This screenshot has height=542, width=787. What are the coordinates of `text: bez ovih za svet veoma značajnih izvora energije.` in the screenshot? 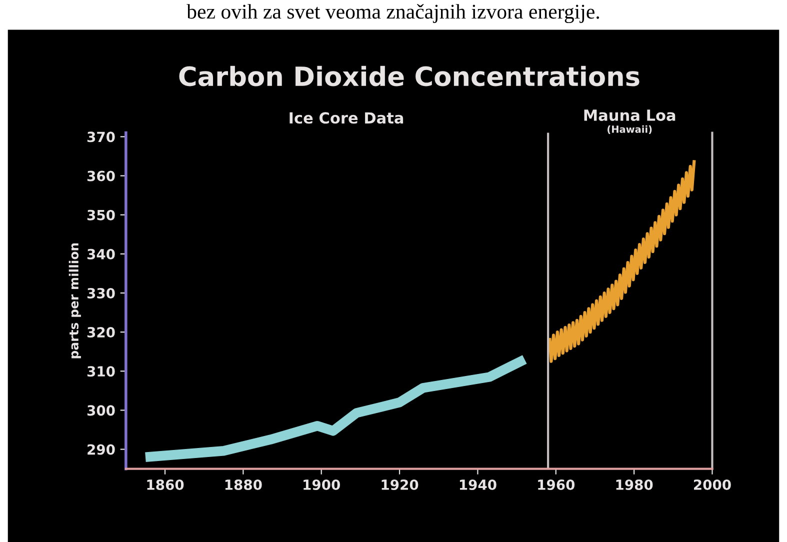 It's located at (393, 14).